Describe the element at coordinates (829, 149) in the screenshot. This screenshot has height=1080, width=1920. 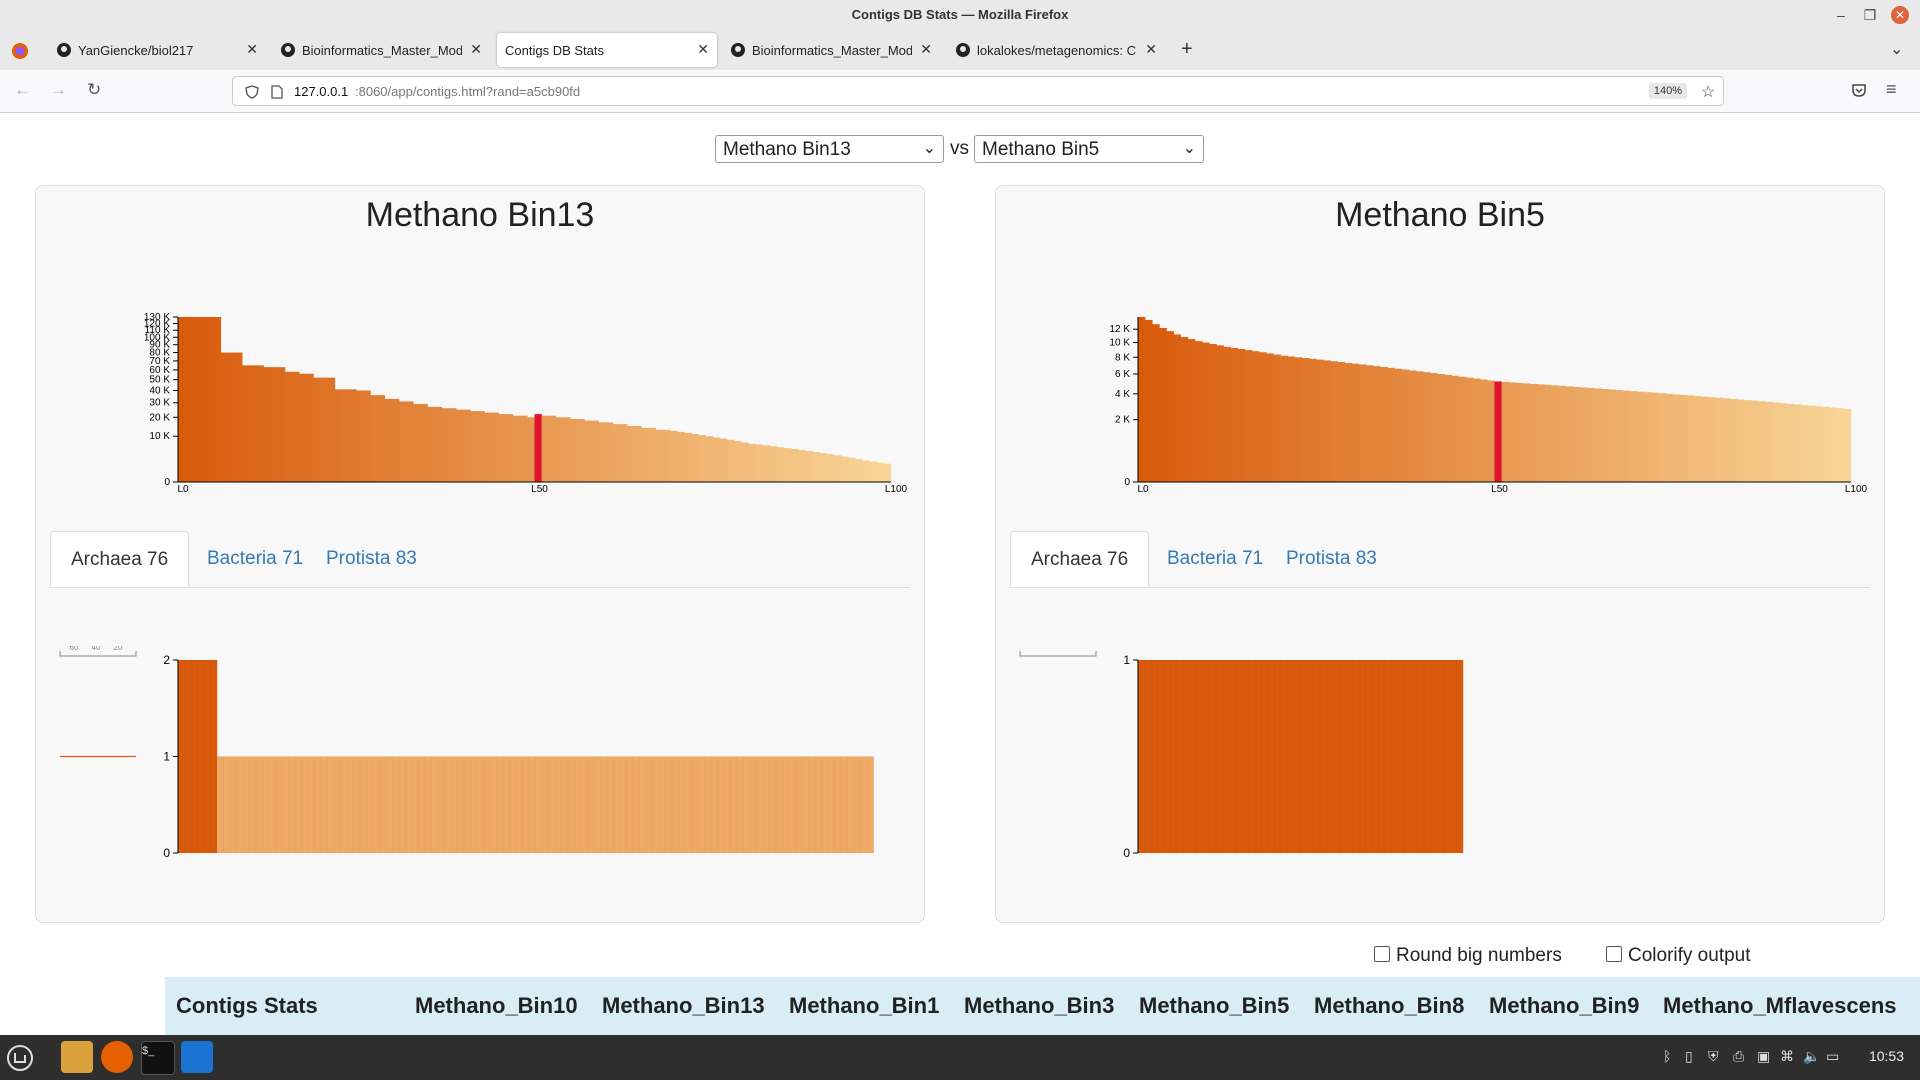
I see `left-bin-select: Methano Bin13 ⌄` at that location.